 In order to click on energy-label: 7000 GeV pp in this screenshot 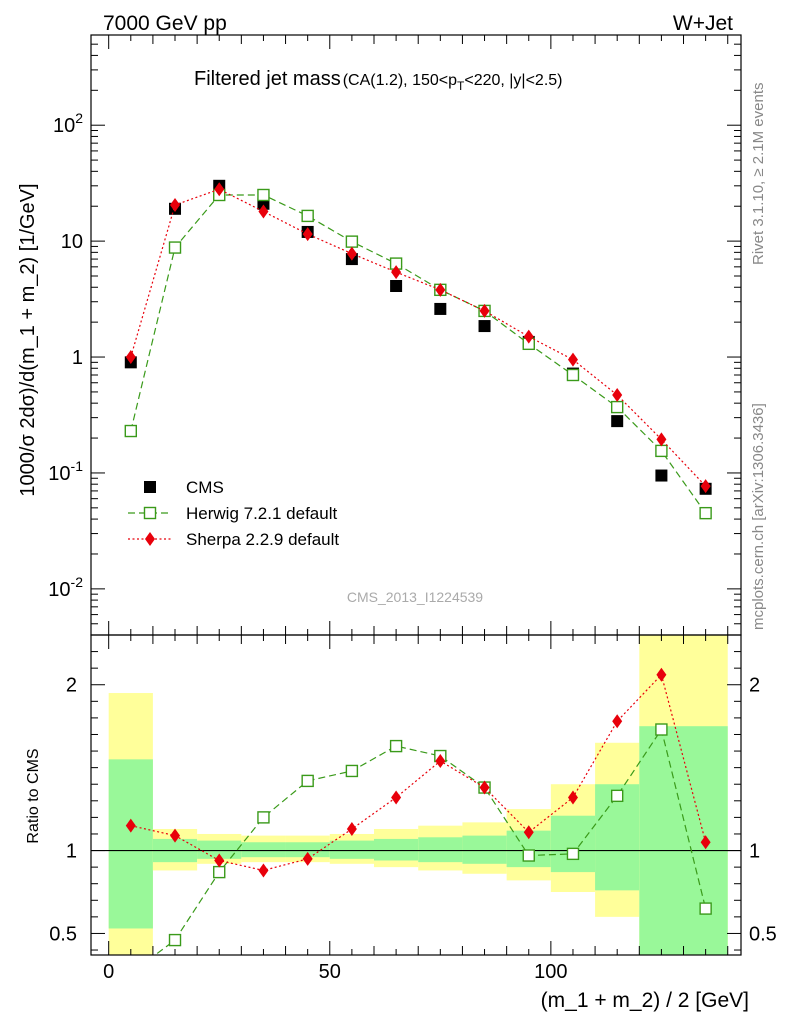, I will do `click(165, 23)`.